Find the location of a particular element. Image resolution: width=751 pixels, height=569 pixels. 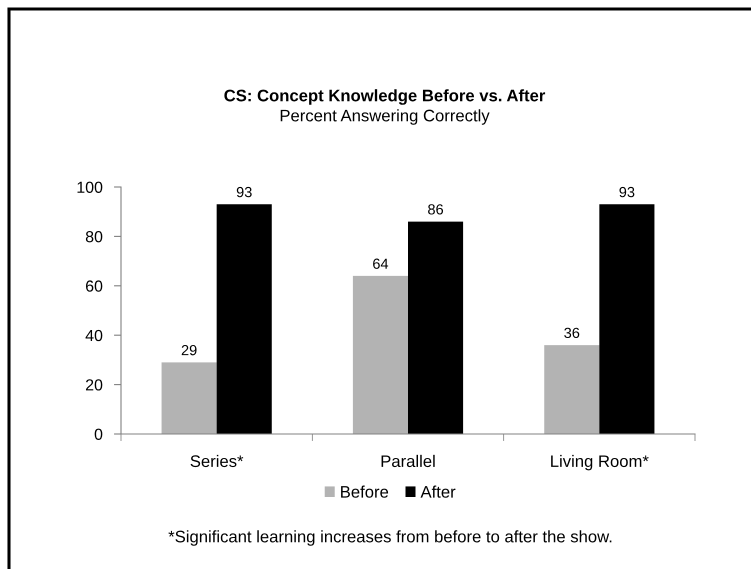

y-tick-label: 0 is located at coordinates (98, 434).